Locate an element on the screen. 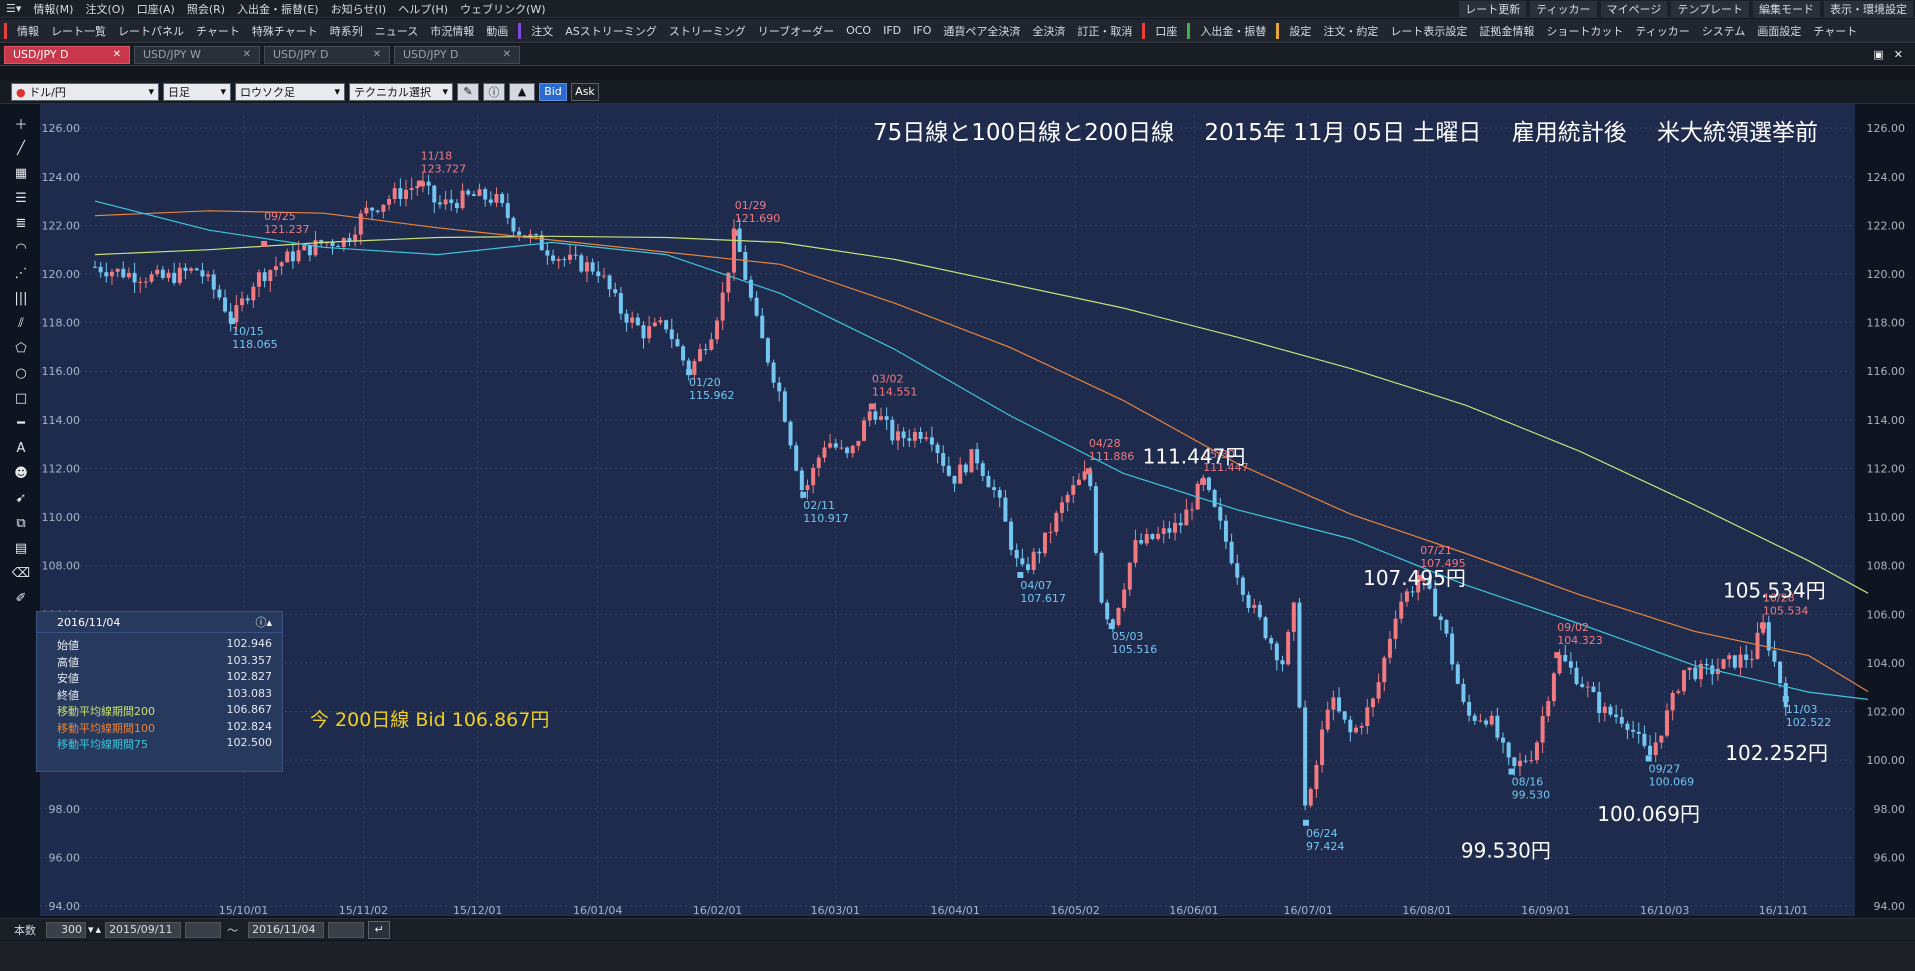 Image resolution: width=1915 pixels, height=971 pixels. toolbar-item: ニュース is located at coordinates (396, 31).